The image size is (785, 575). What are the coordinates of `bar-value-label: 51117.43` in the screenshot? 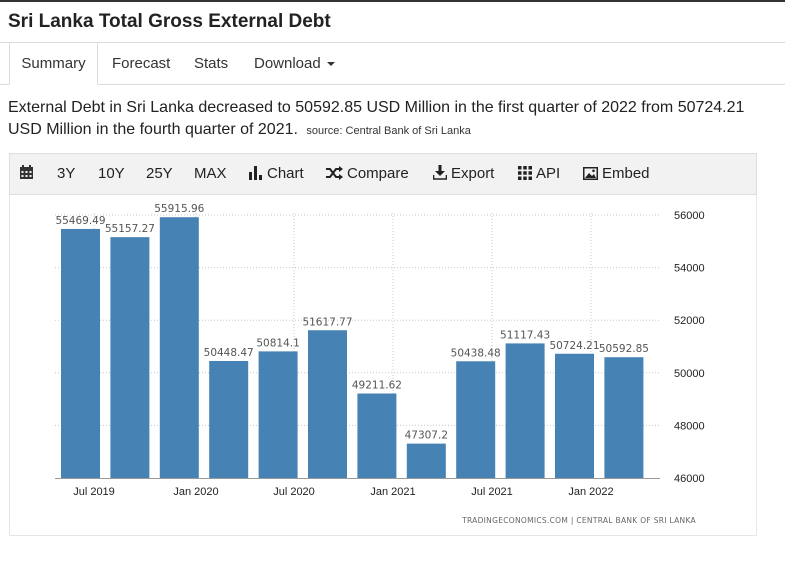 It's located at (525, 335).